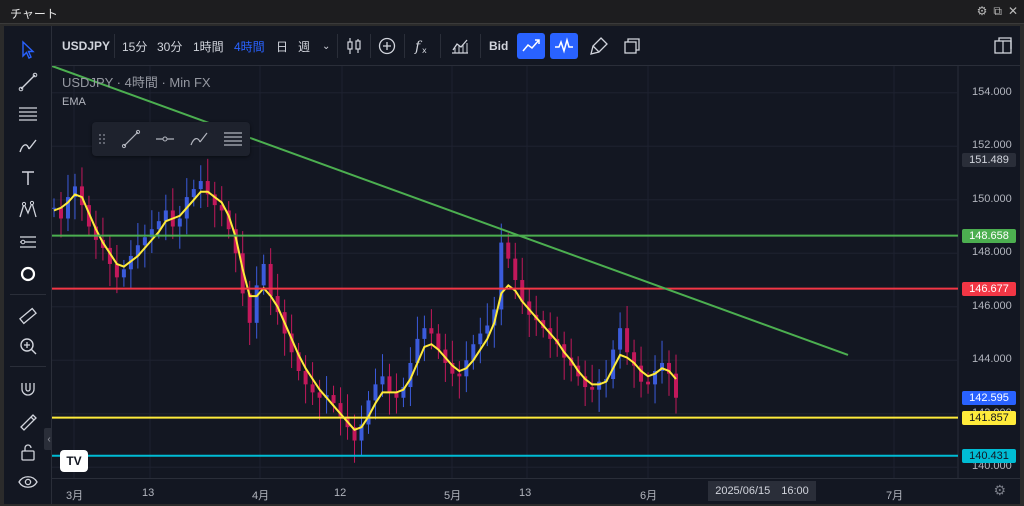  What do you see at coordinates (762, 491) in the screenshot?
I see `crosshair-time-label: 2025/06/15 16:00` at bounding box center [762, 491].